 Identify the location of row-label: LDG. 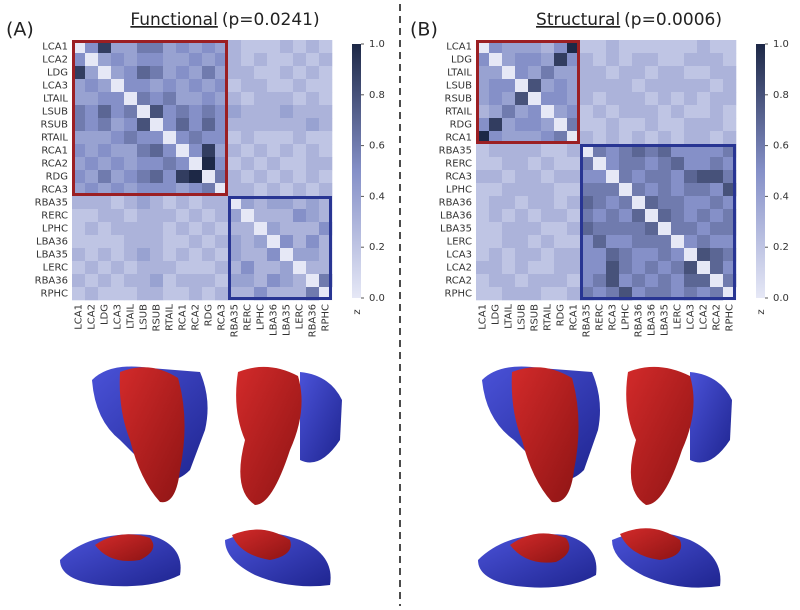
(461, 60).